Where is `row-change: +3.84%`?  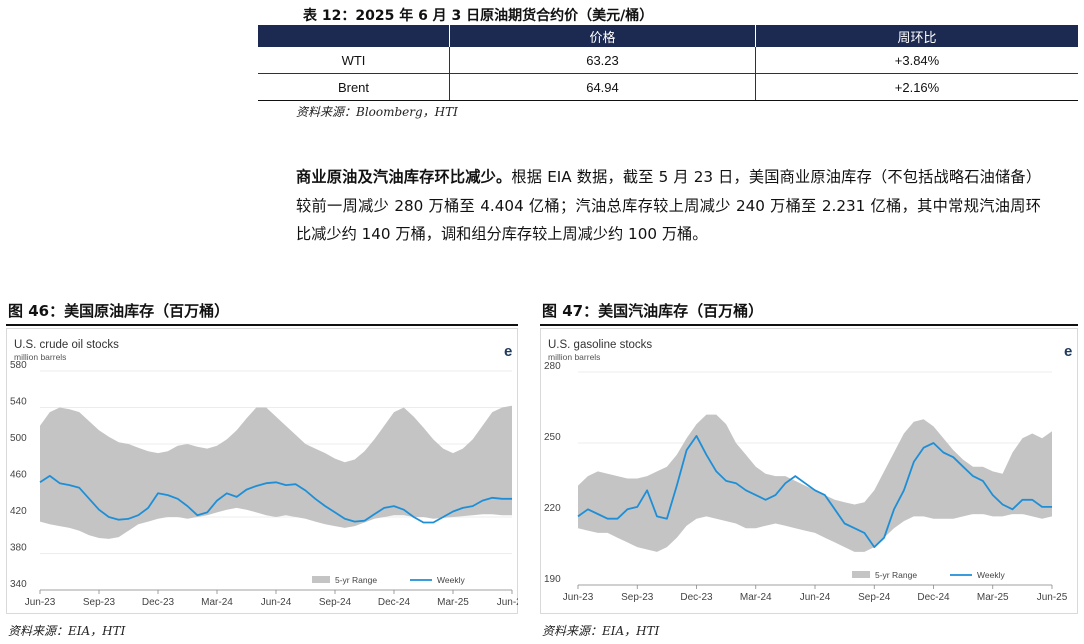
row-change: +3.84% is located at coordinates (916, 60).